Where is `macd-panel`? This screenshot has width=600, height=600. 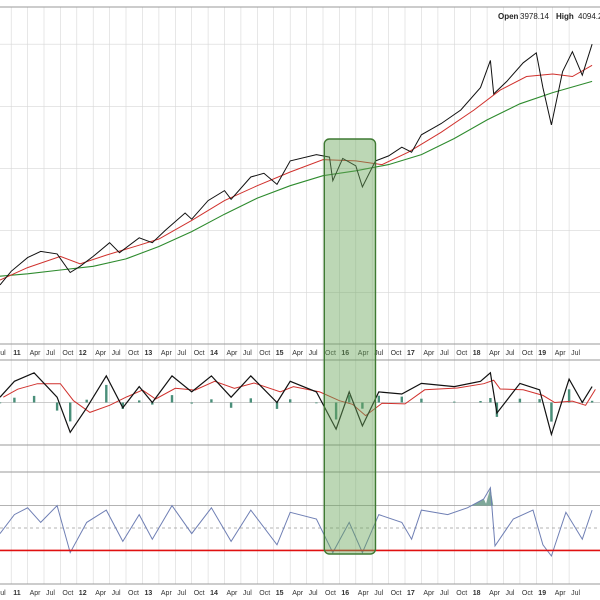 macd-panel is located at coordinates (300, 398).